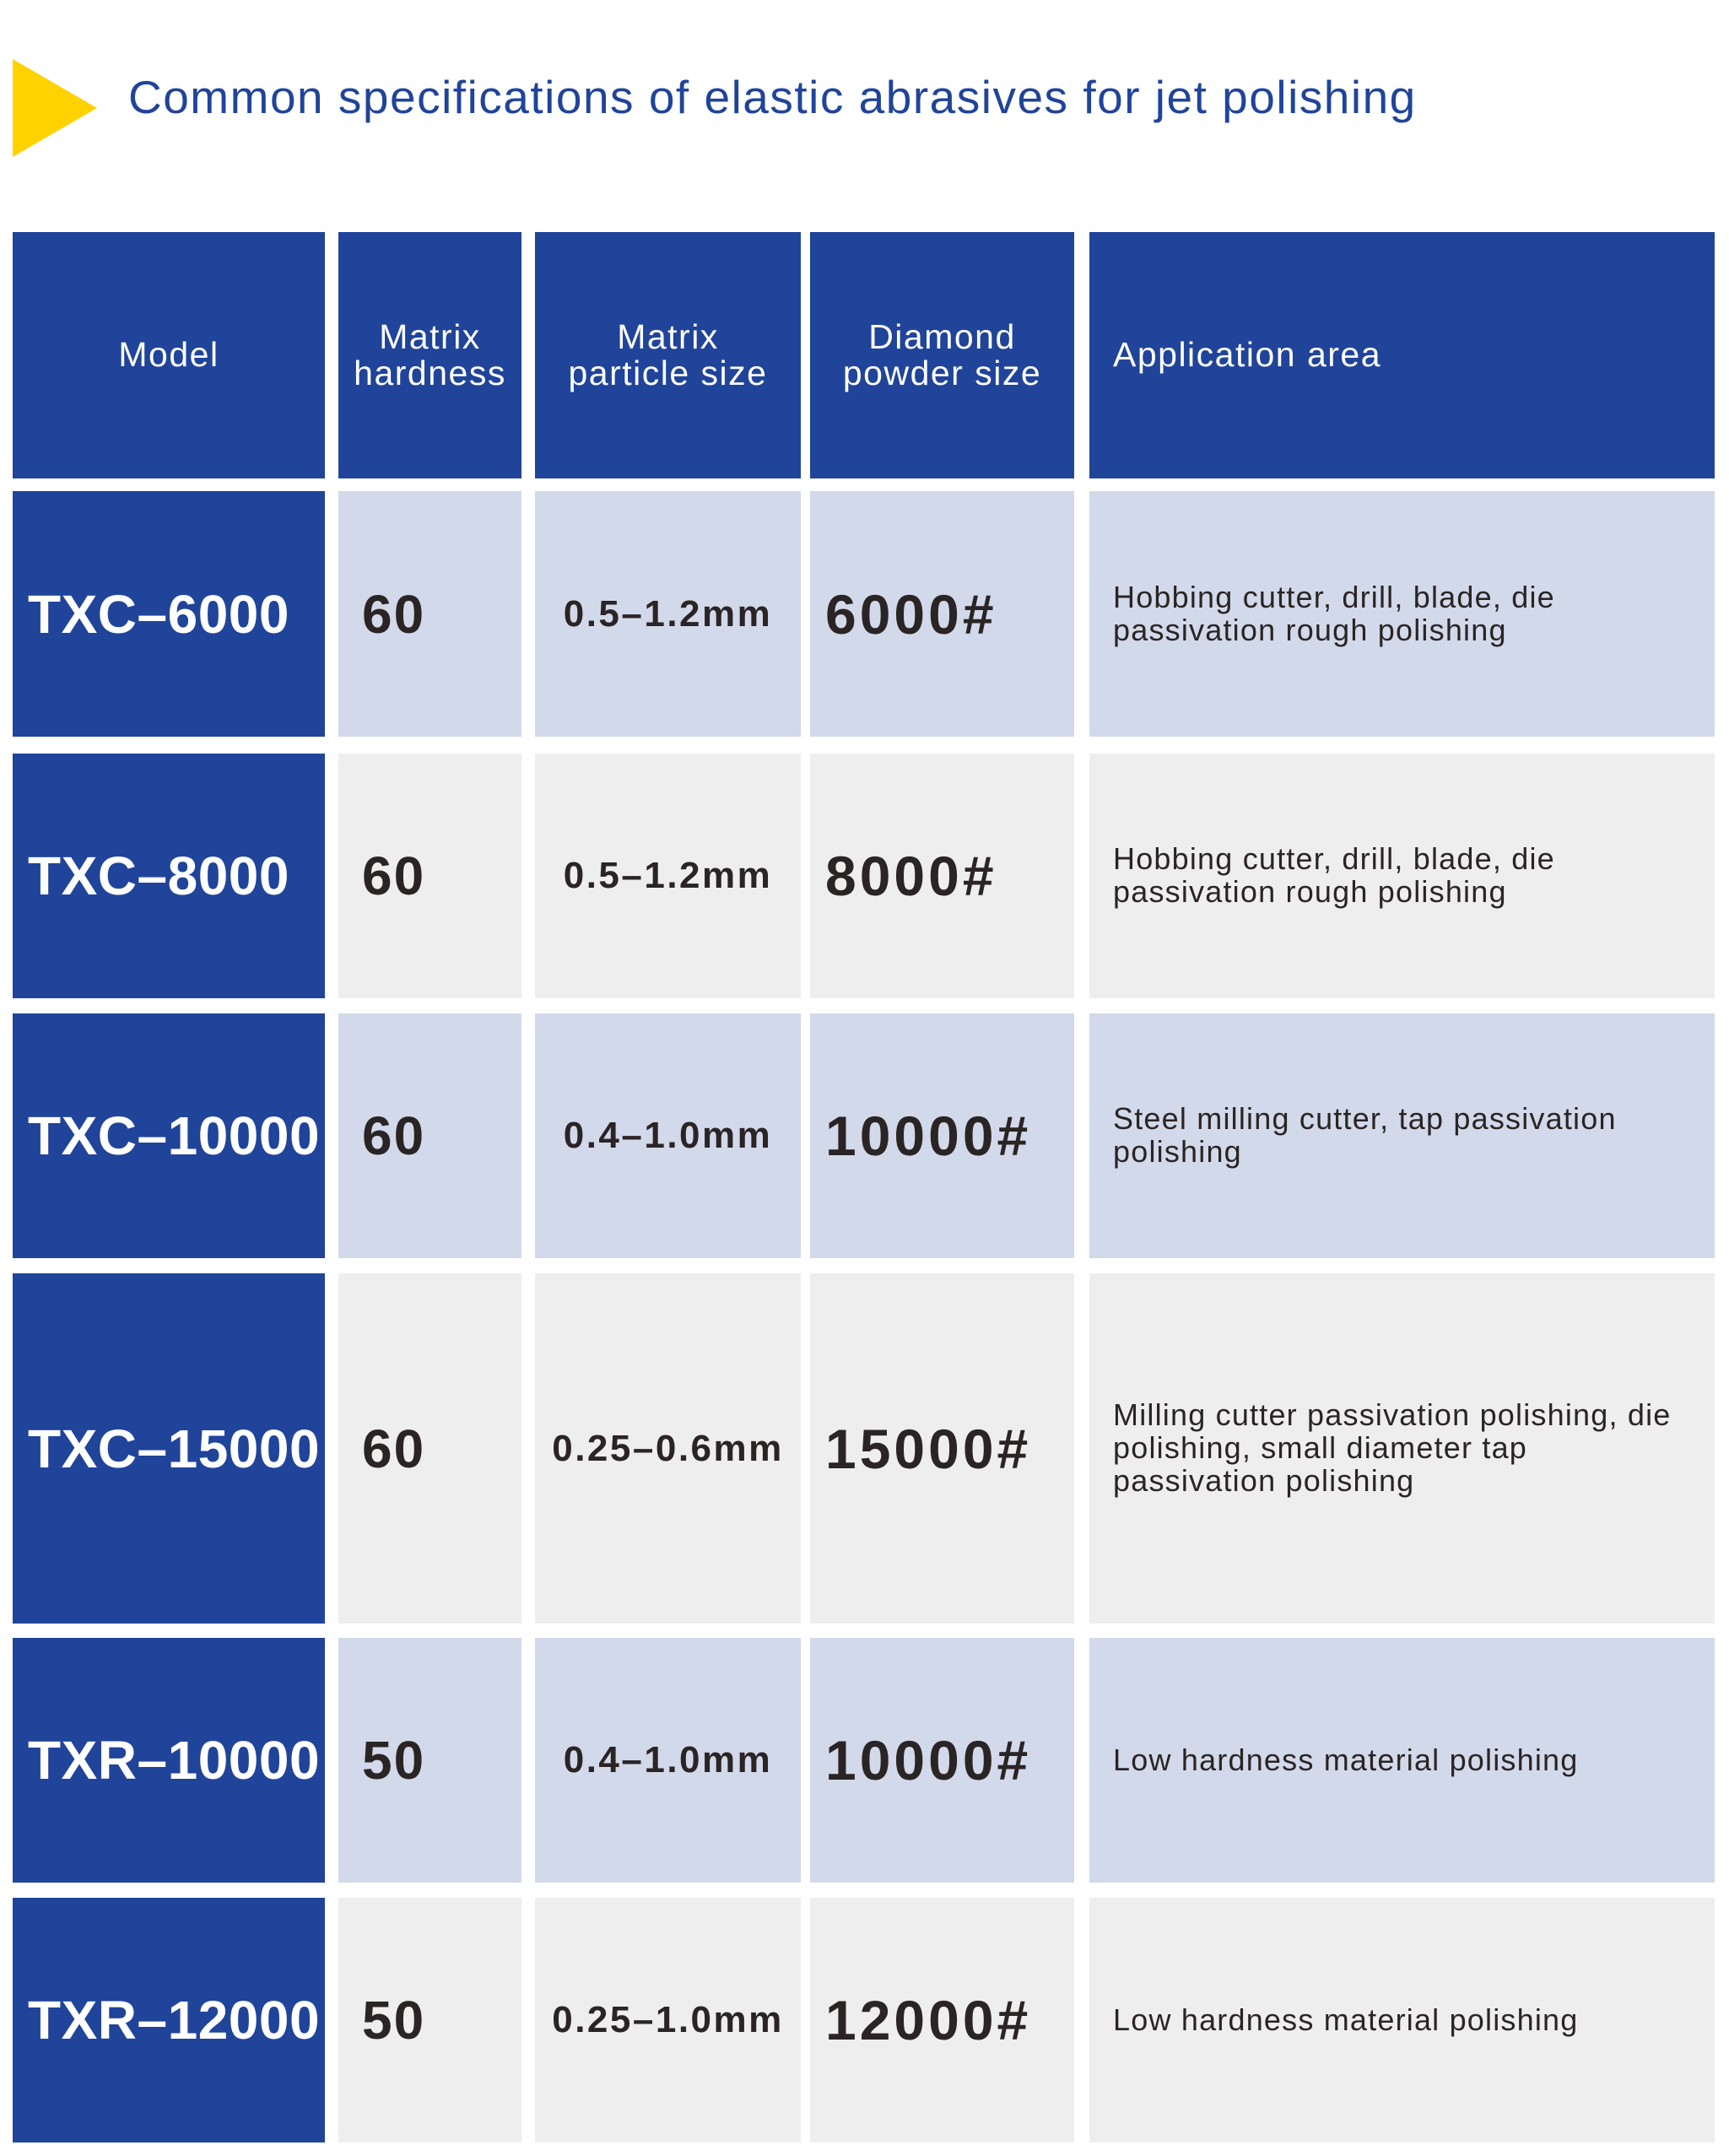 The width and height of the screenshot is (1729, 2156). Describe the element at coordinates (158, 614) in the screenshot. I see `model-cell-text: TXC–6000` at that location.